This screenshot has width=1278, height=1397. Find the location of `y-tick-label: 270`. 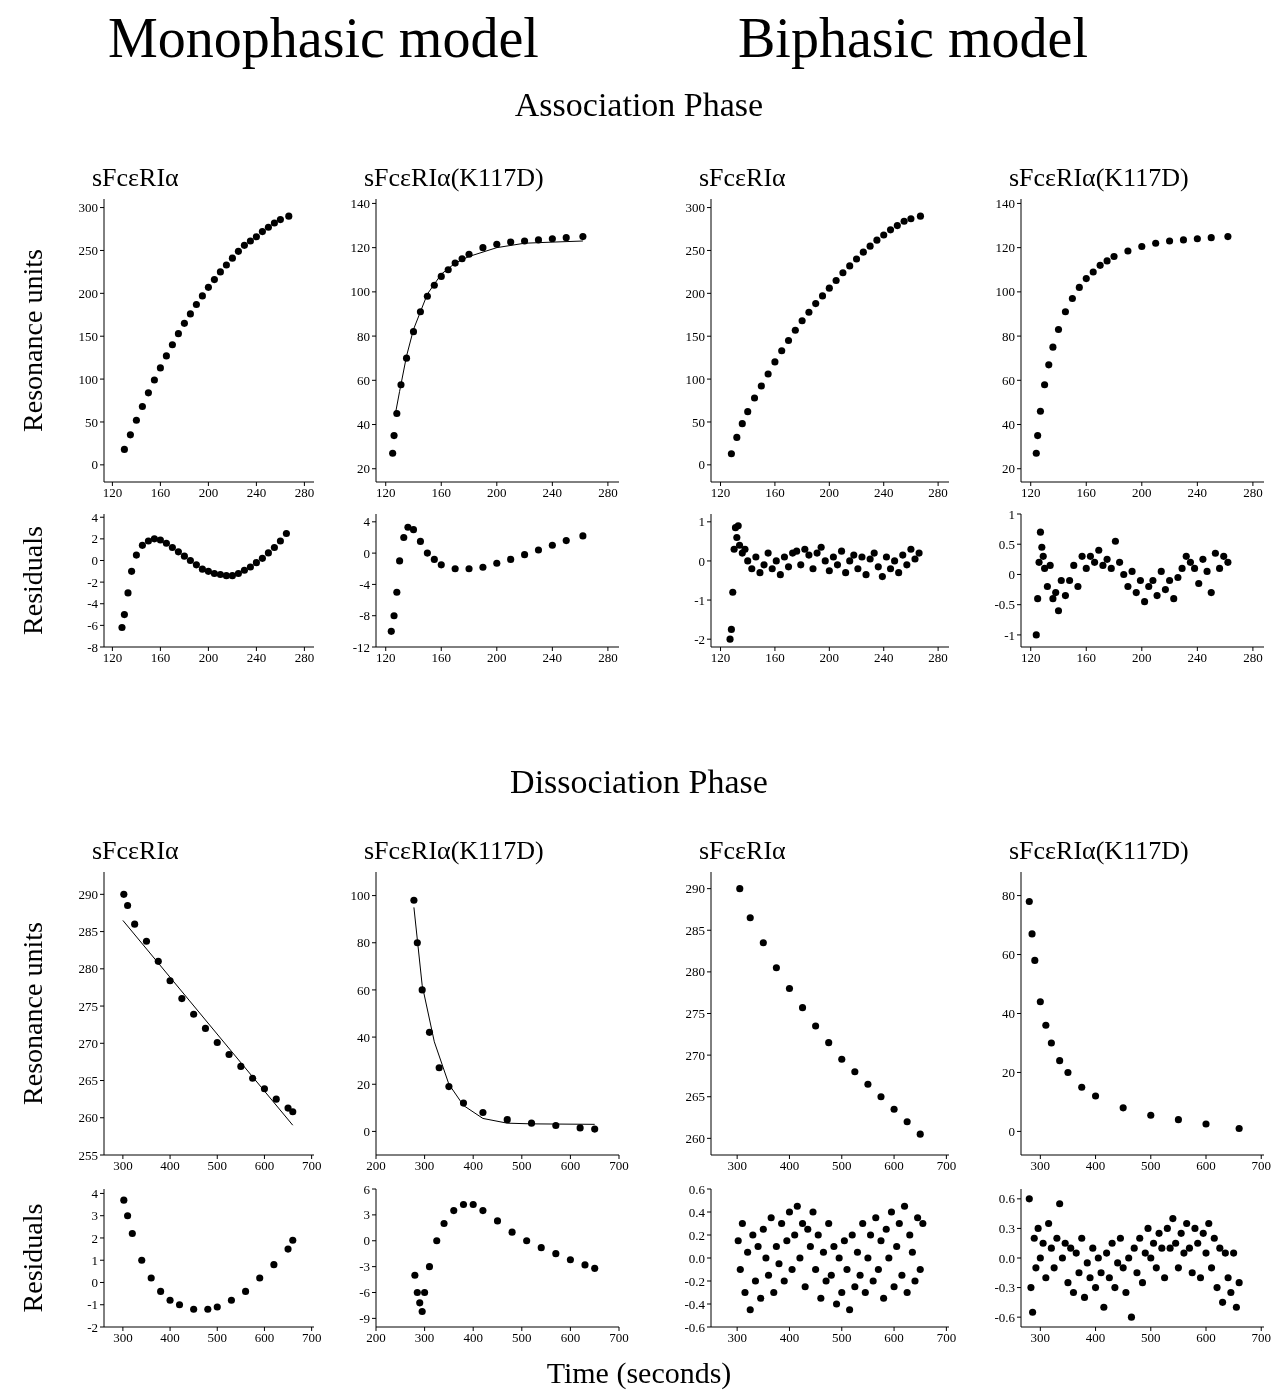

y-tick-label: 270 is located at coordinates (695, 1055).